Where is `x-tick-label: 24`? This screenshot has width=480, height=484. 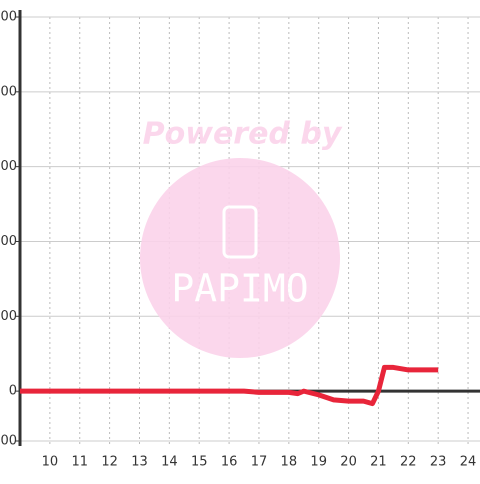
x-tick-label: 24 is located at coordinates (468, 462).